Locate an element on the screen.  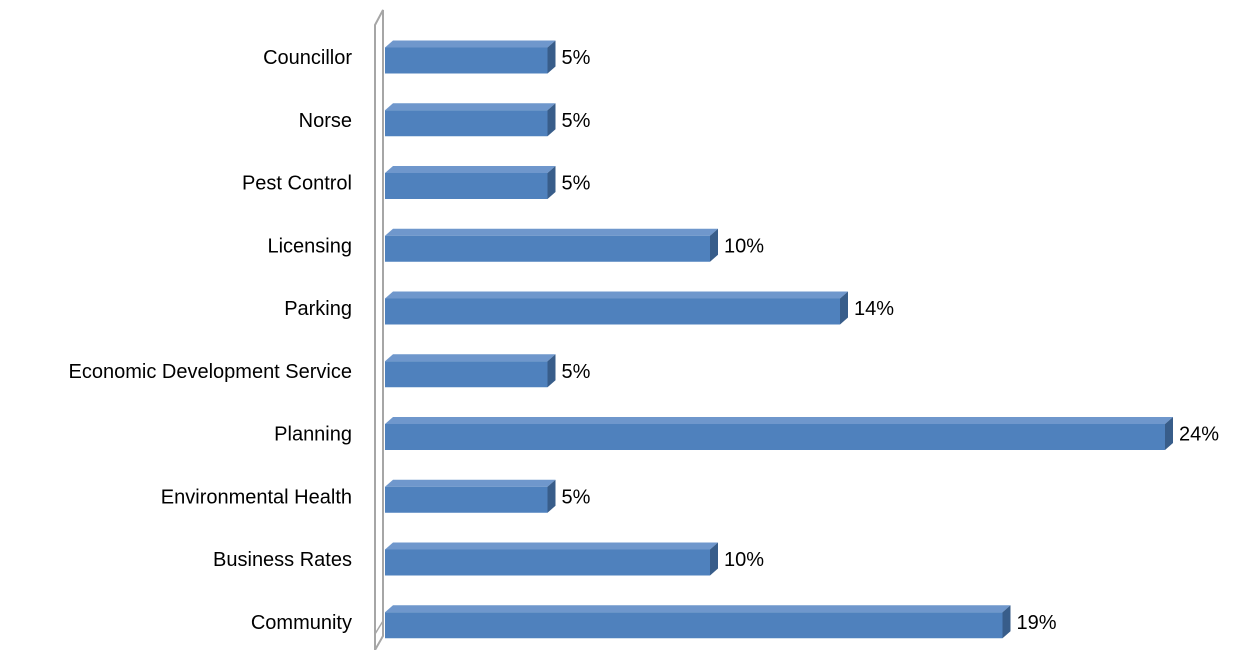
y-axis-wall is located at coordinates (379, 331).